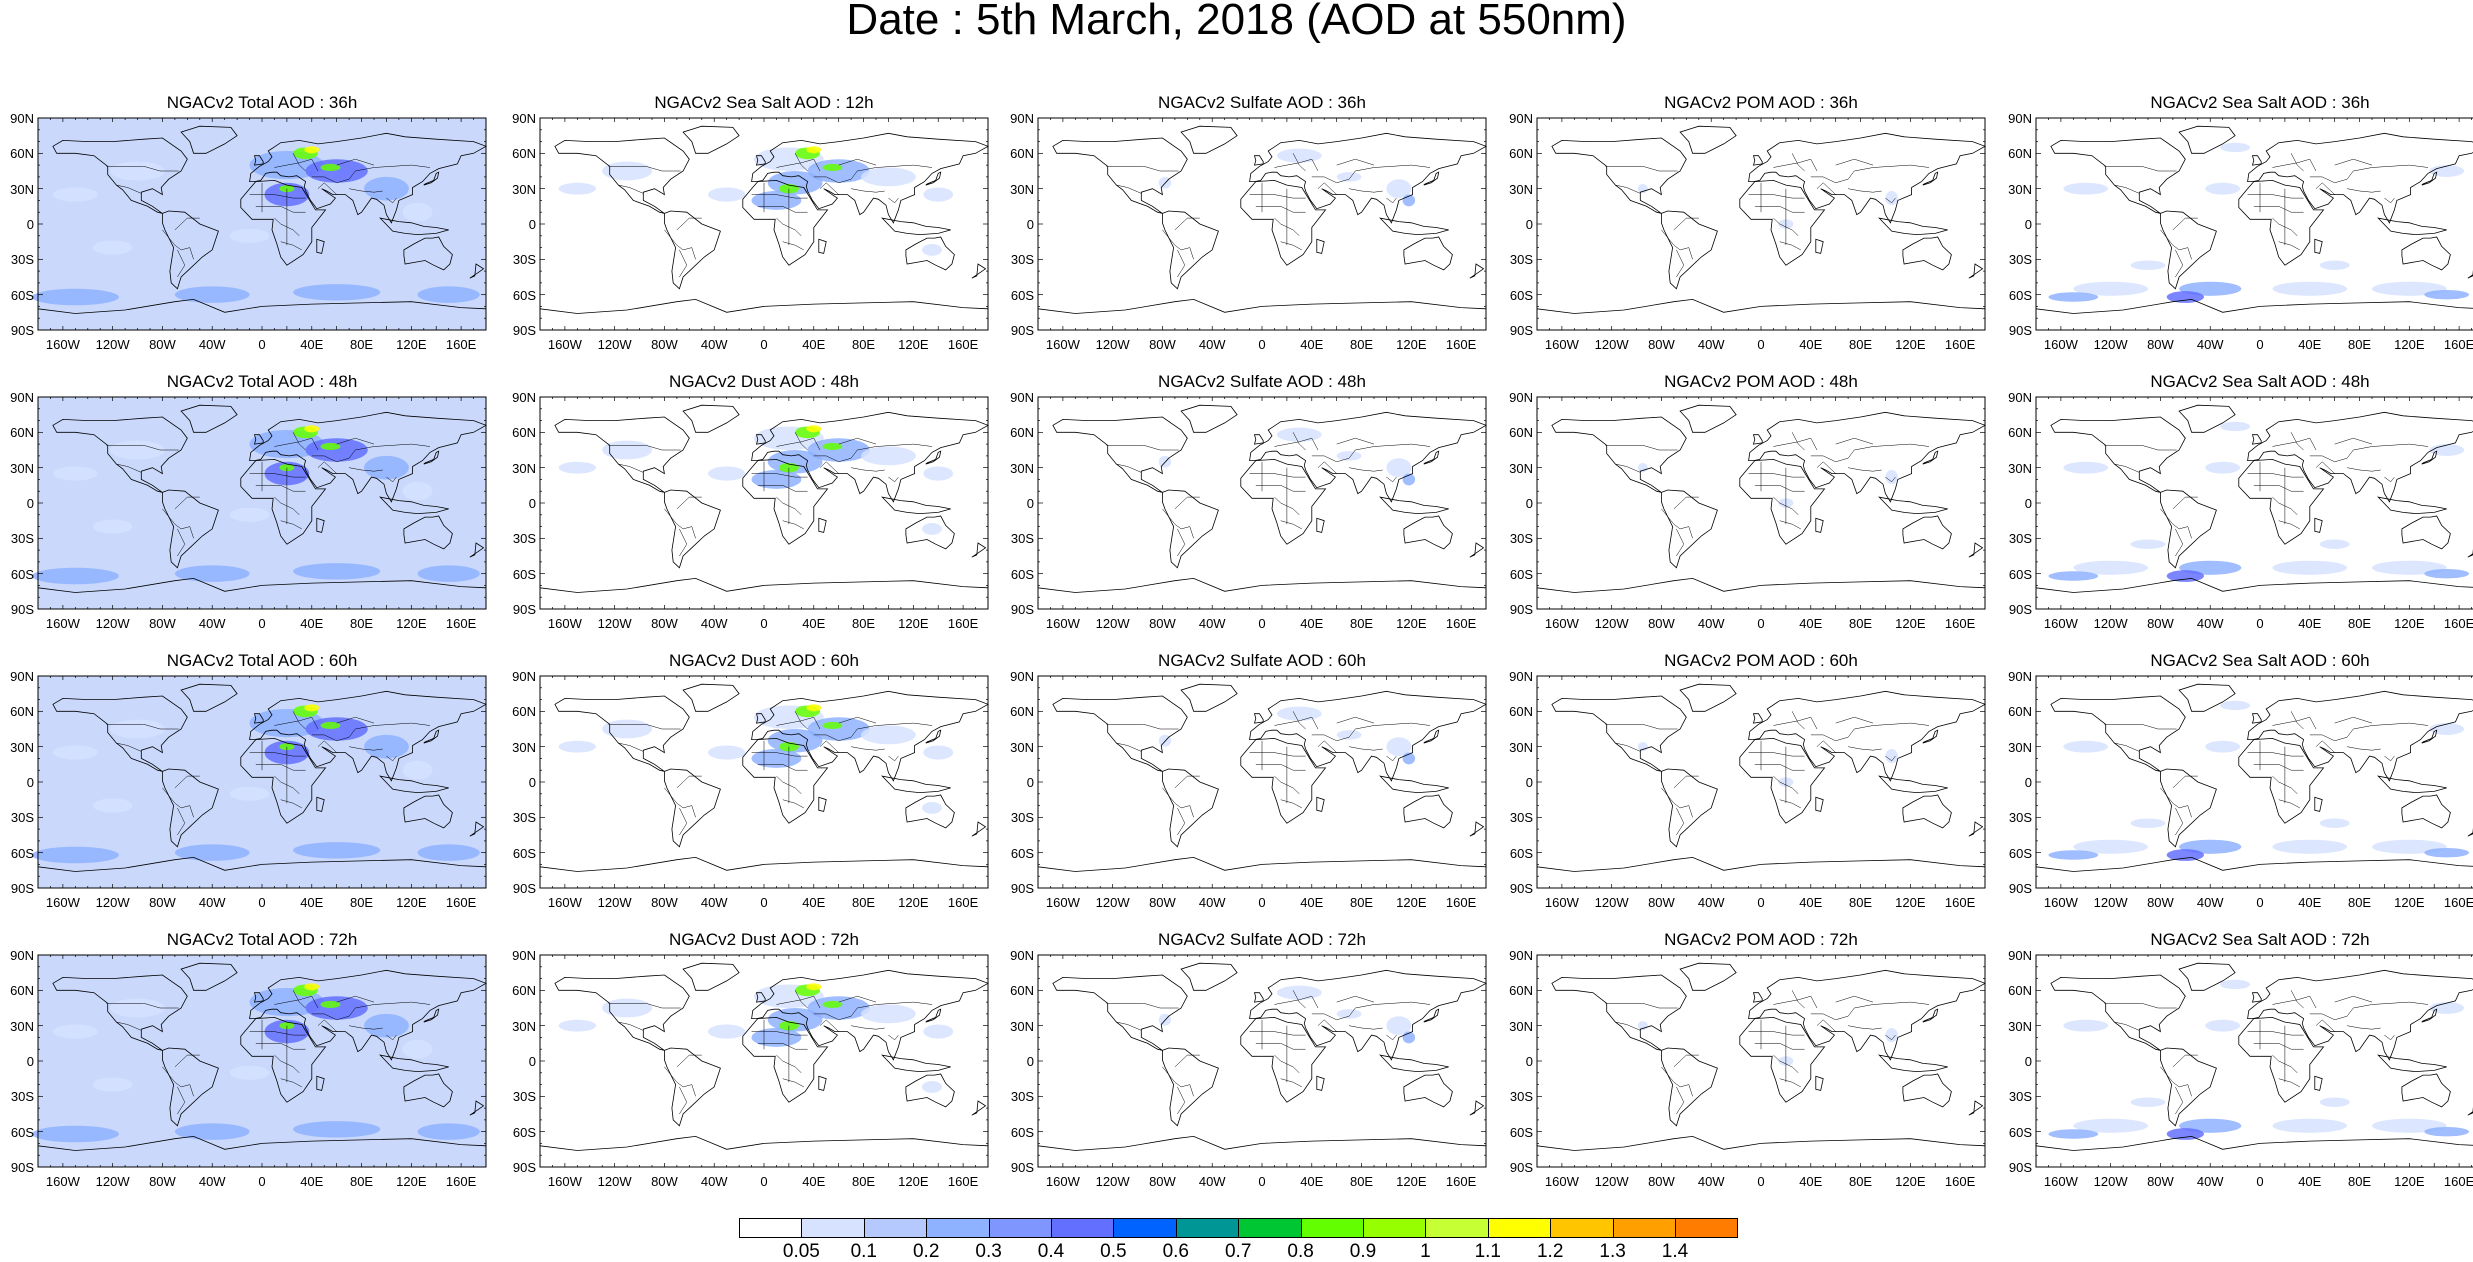 The image size is (2473, 1262). What do you see at coordinates (1761, 902) in the screenshot?
I see `longitude-tick-label: 0` at bounding box center [1761, 902].